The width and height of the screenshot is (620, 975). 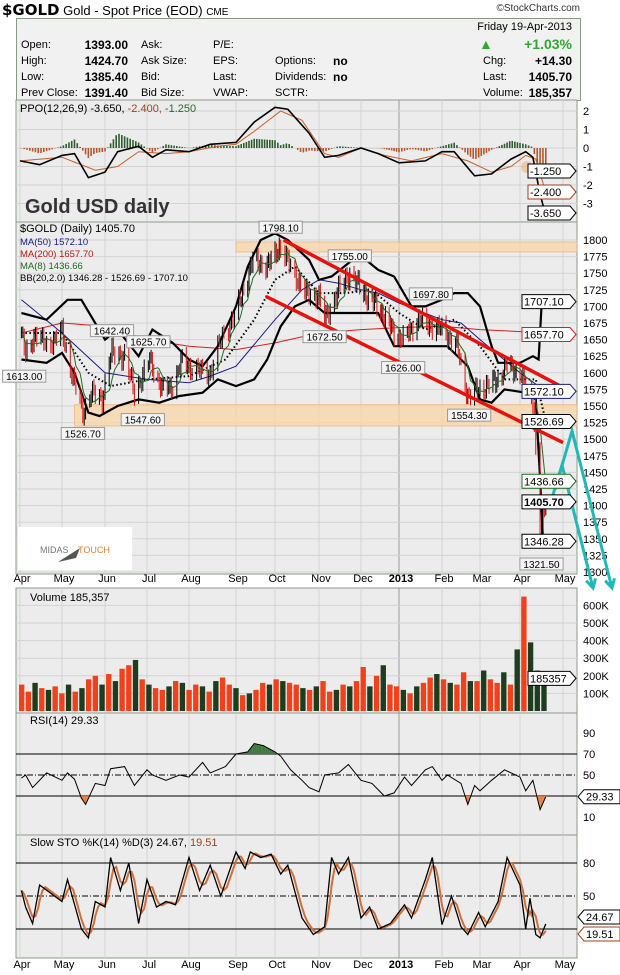 I want to click on exchange: CME, so click(x=217, y=12).